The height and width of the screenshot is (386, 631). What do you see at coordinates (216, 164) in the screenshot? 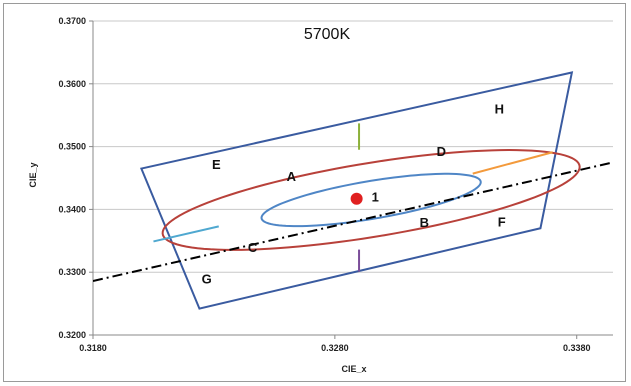
I see `region-label-e: E` at bounding box center [216, 164].